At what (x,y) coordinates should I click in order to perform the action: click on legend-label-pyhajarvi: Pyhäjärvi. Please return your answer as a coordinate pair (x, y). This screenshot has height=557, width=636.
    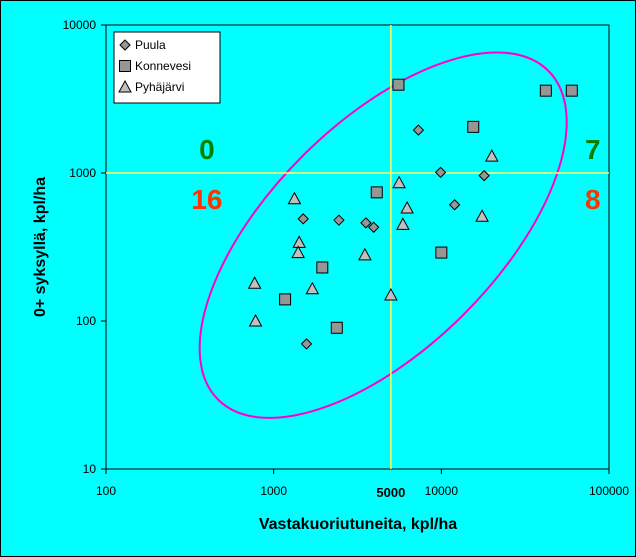
    Looking at the image, I should click on (159, 87).